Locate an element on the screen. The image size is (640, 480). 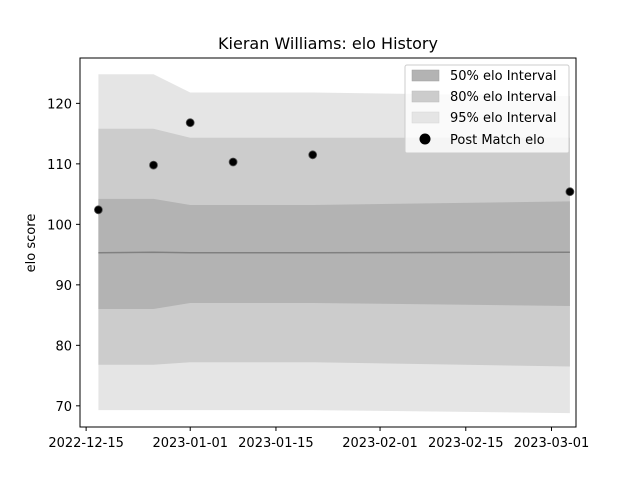
legend-frame is located at coordinates (487, 109).